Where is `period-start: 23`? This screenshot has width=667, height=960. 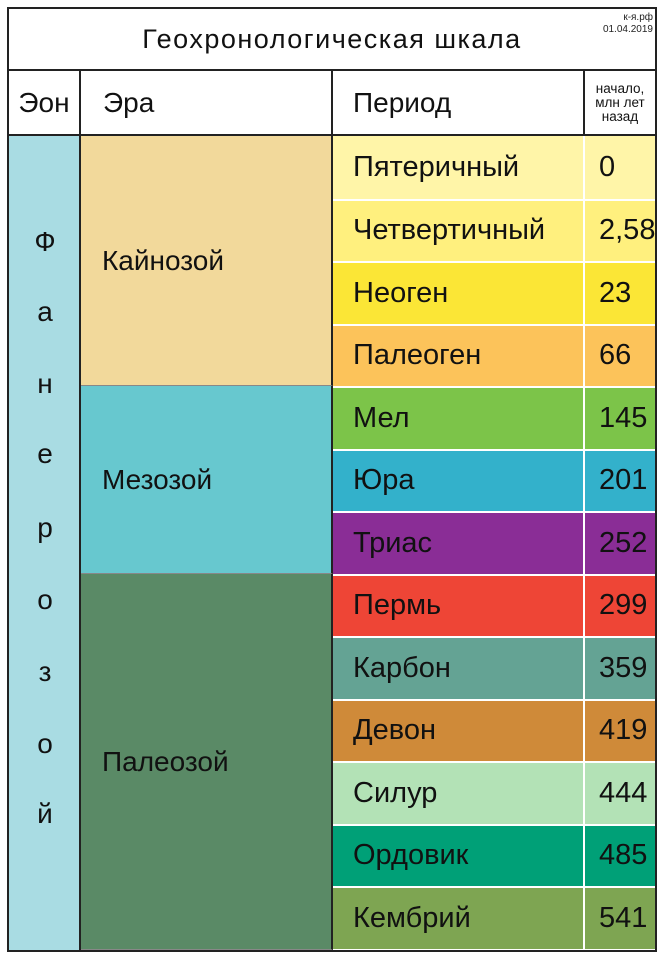
period-start: 23 is located at coordinates (615, 292).